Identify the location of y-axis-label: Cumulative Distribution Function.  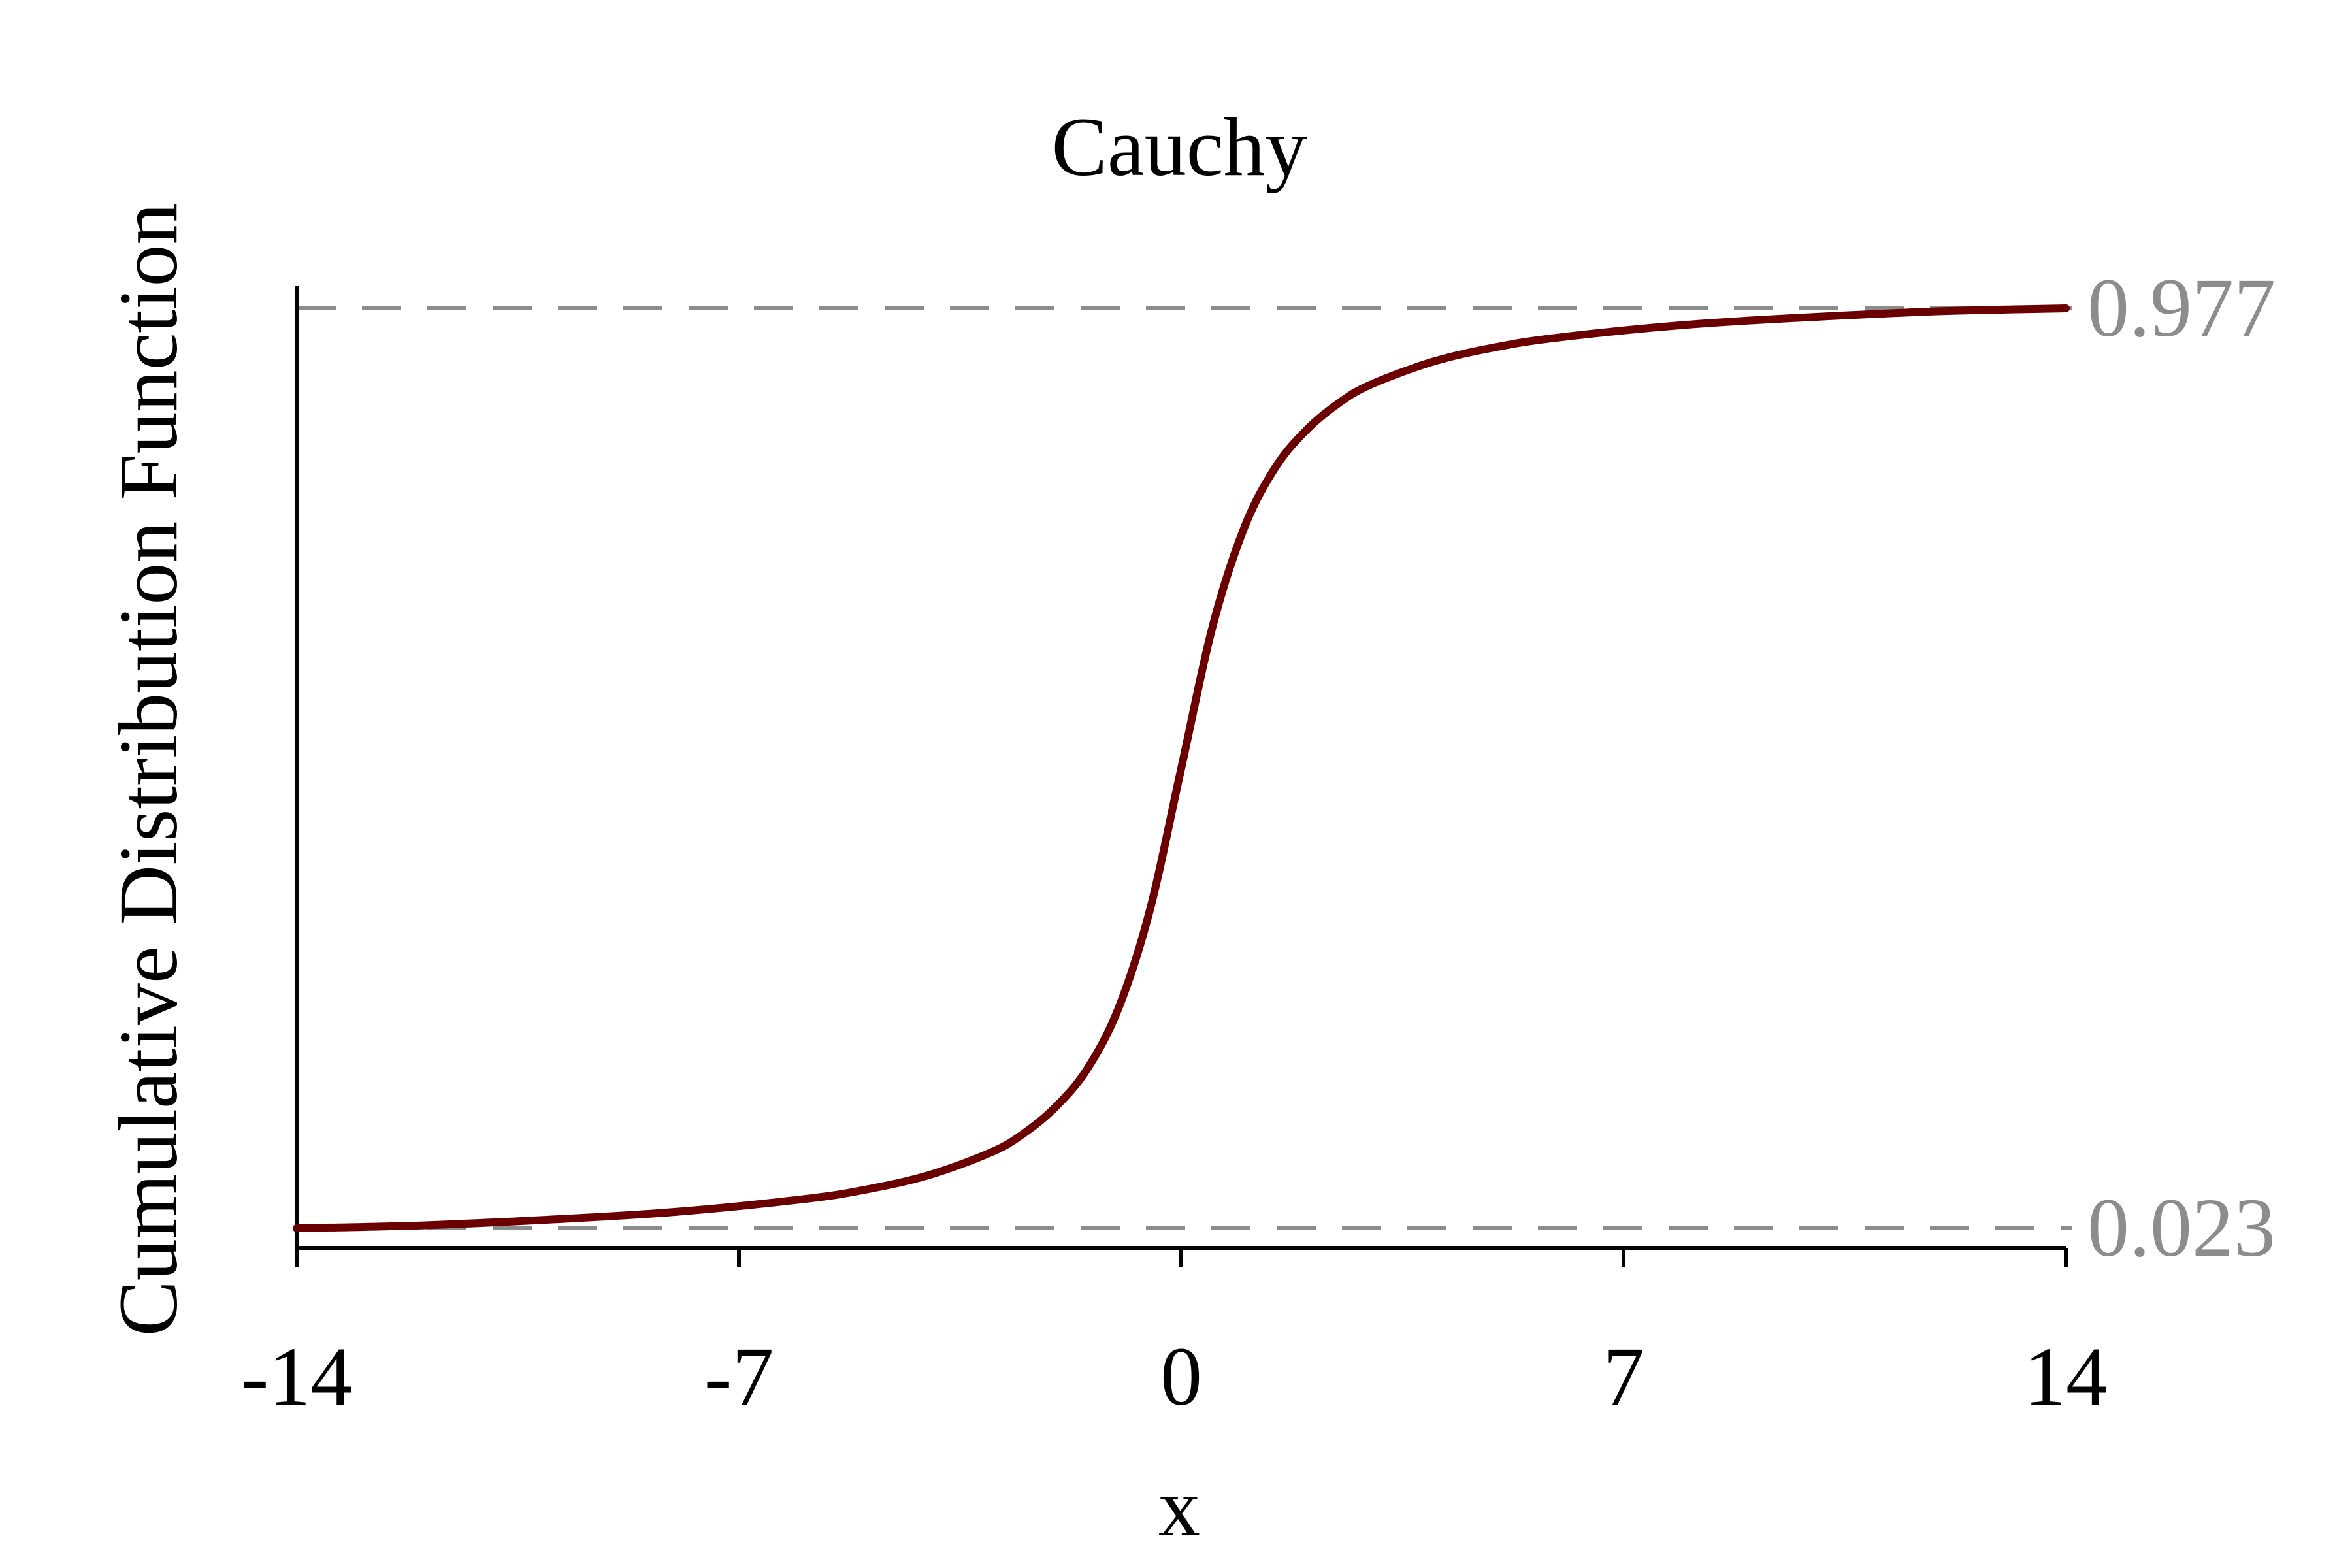
(148, 769).